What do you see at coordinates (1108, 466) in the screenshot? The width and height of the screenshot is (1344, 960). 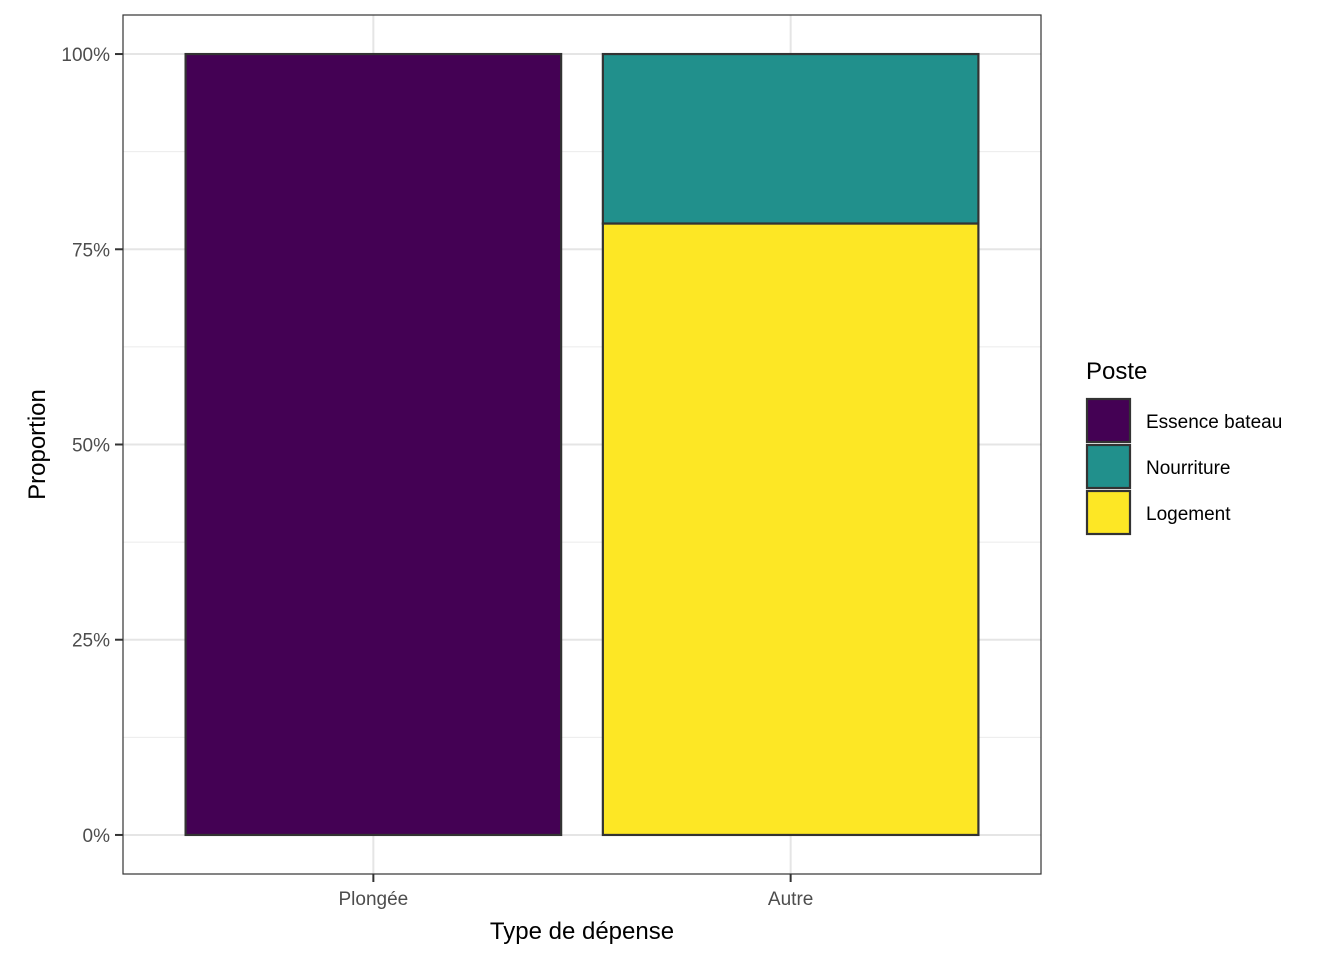 I see `legend-key-nourriture` at bounding box center [1108, 466].